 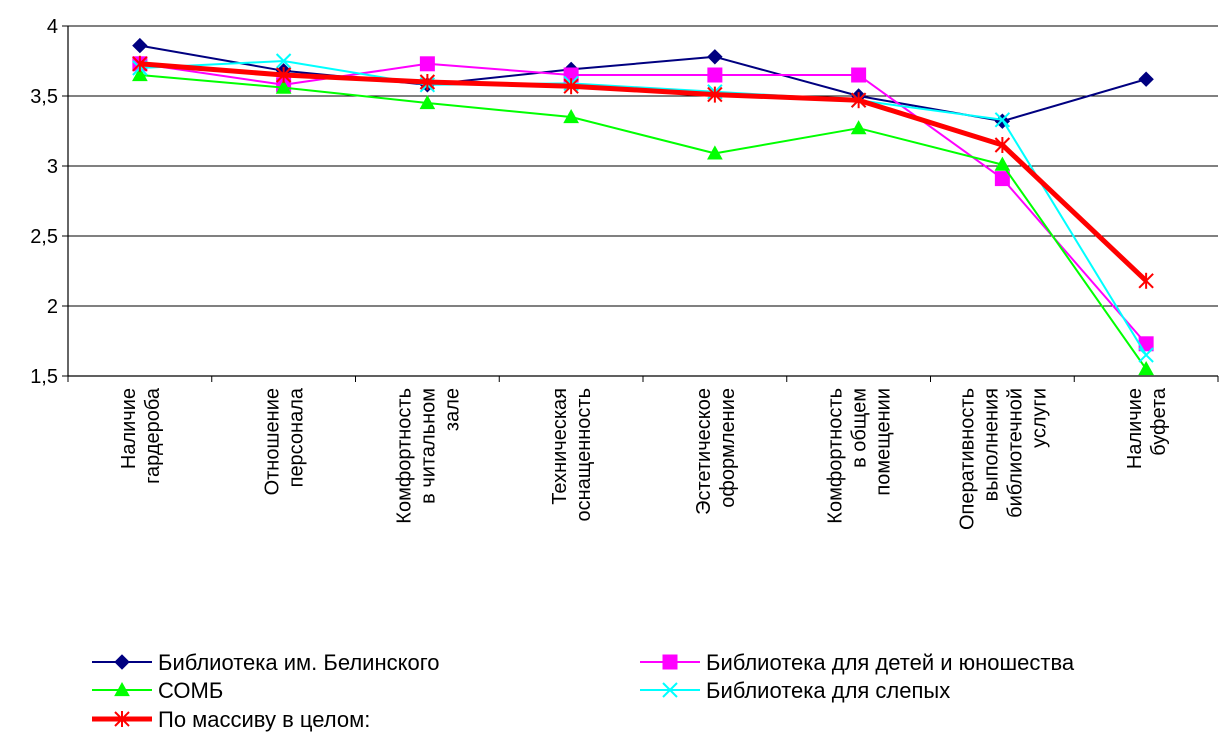 What do you see at coordinates (298, 662) in the screenshot?
I see `legend-label: Библиотека им. Белинского` at bounding box center [298, 662].